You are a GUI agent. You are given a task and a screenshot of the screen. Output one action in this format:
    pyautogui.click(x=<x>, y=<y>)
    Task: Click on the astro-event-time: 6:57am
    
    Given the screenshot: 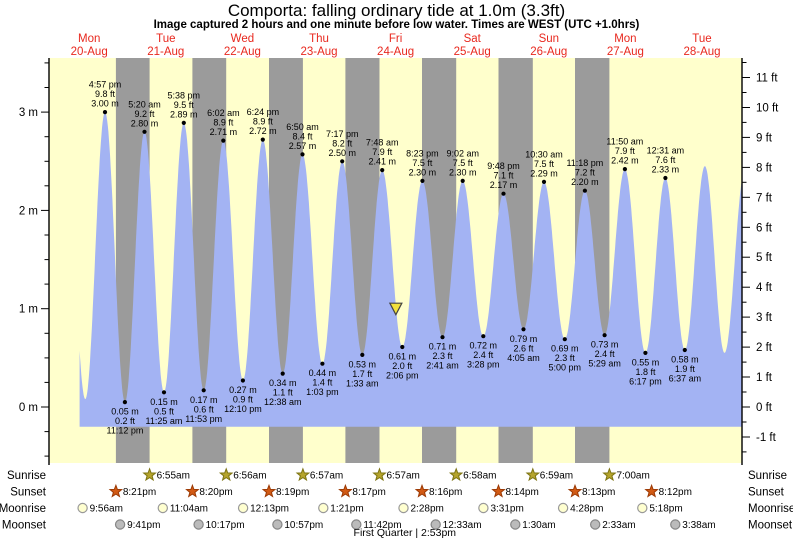 What is the action you would take?
    pyautogui.click(x=326, y=476)
    